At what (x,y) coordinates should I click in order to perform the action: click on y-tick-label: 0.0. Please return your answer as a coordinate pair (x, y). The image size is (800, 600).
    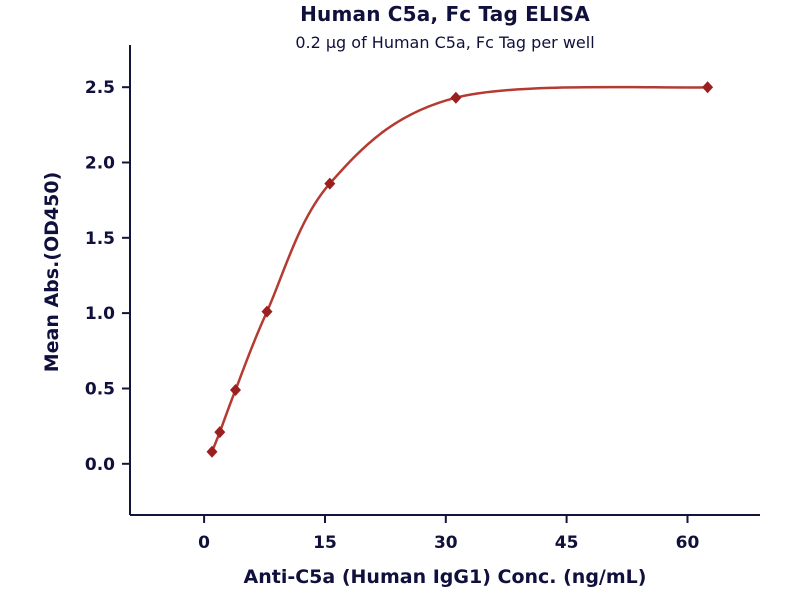
    Looking at the image, I should click on (100, 465).